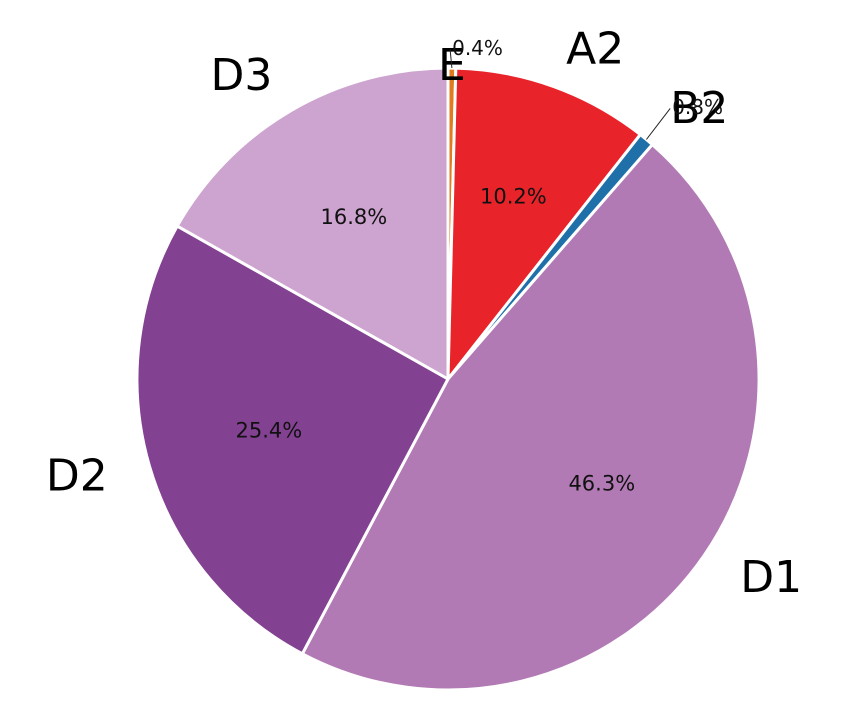  What do you see at coordinates (77, 476) in the screenshot?
I see `slice-label-d2: D2` at bounding box center [77, 476].